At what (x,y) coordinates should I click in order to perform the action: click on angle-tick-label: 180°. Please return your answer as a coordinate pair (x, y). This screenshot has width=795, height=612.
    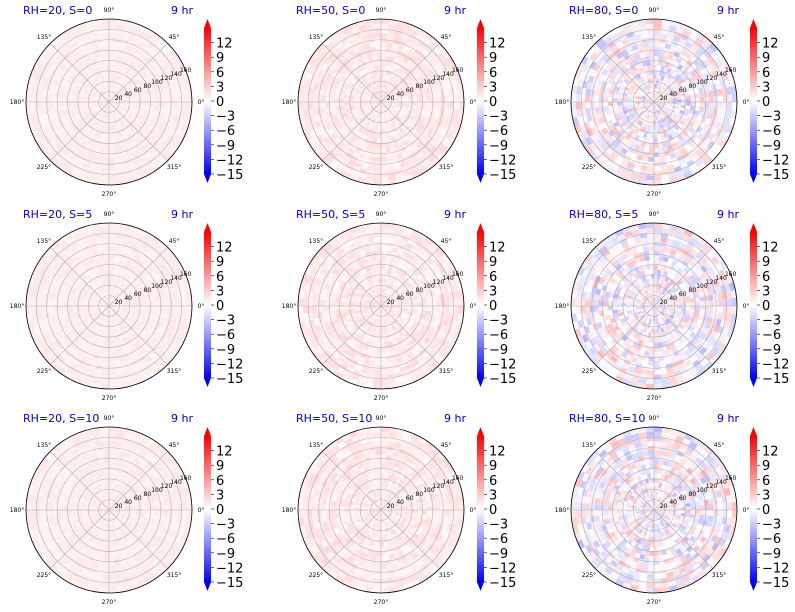
    Looking at the image, I should click on (289, 102).